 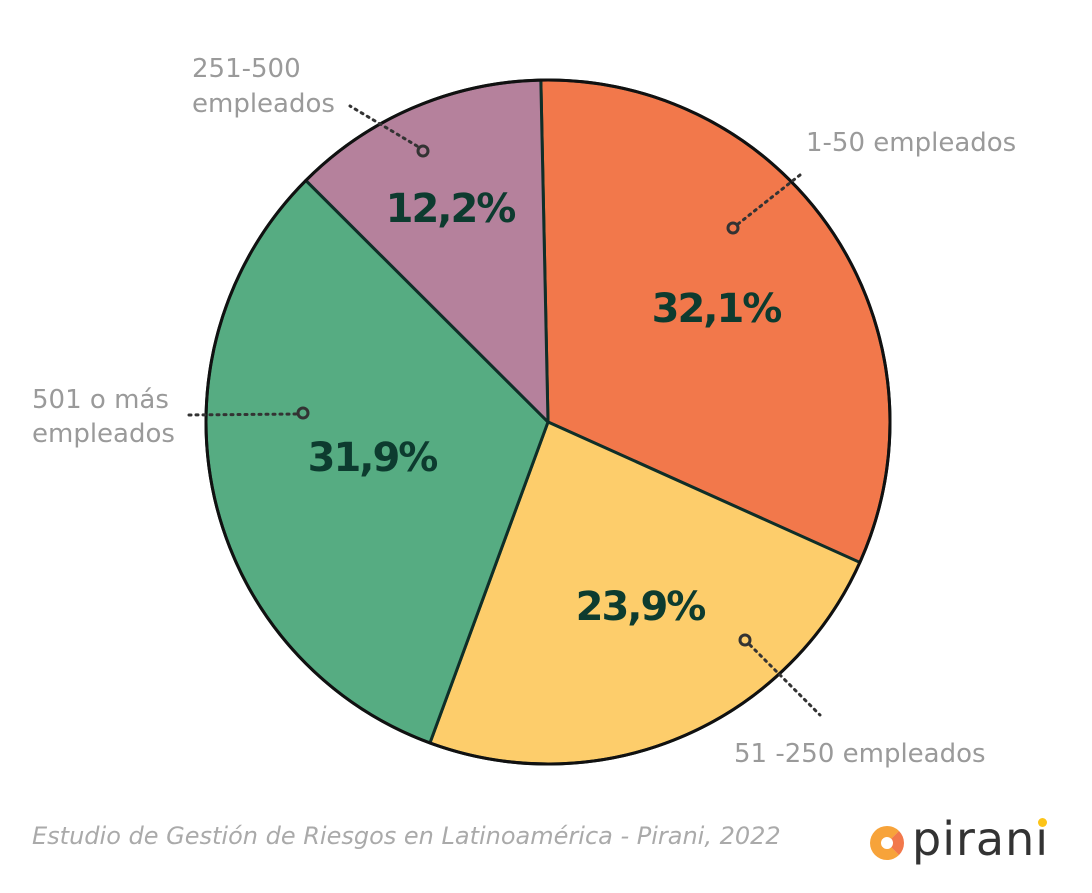 What do you see at coordinates (263, 104) in the screenshot?
I see `legend-label-251-500-line2: empleados` at bounding box center [263, 104].